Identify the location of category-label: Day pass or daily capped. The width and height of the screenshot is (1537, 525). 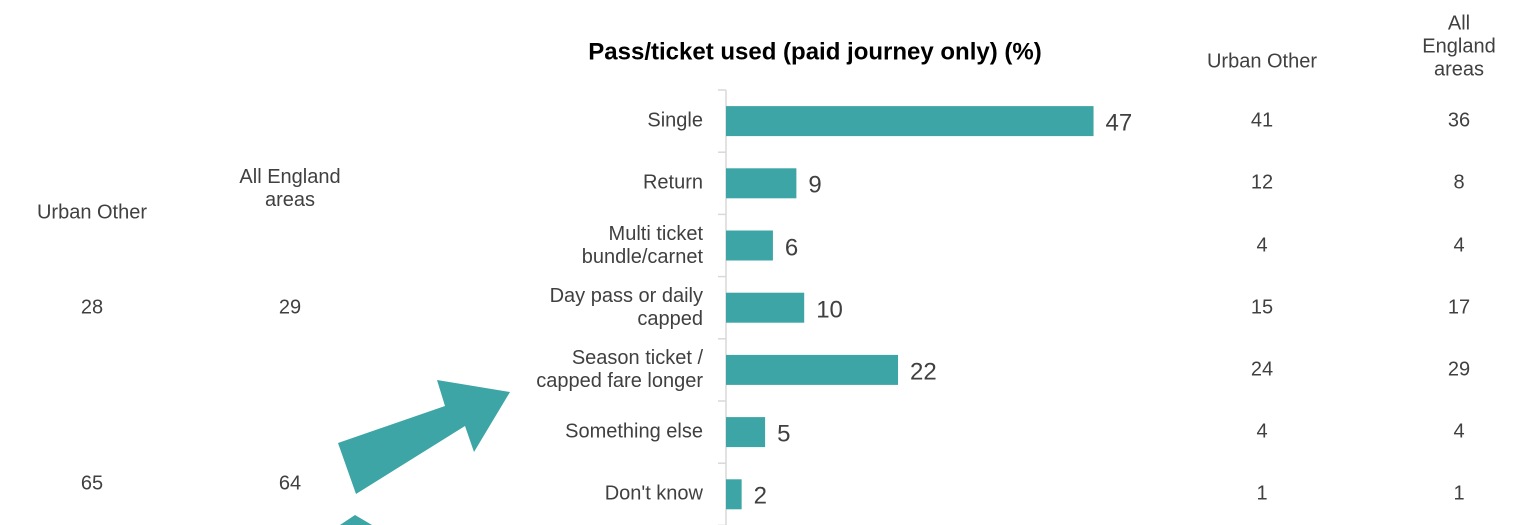
(626, 307).